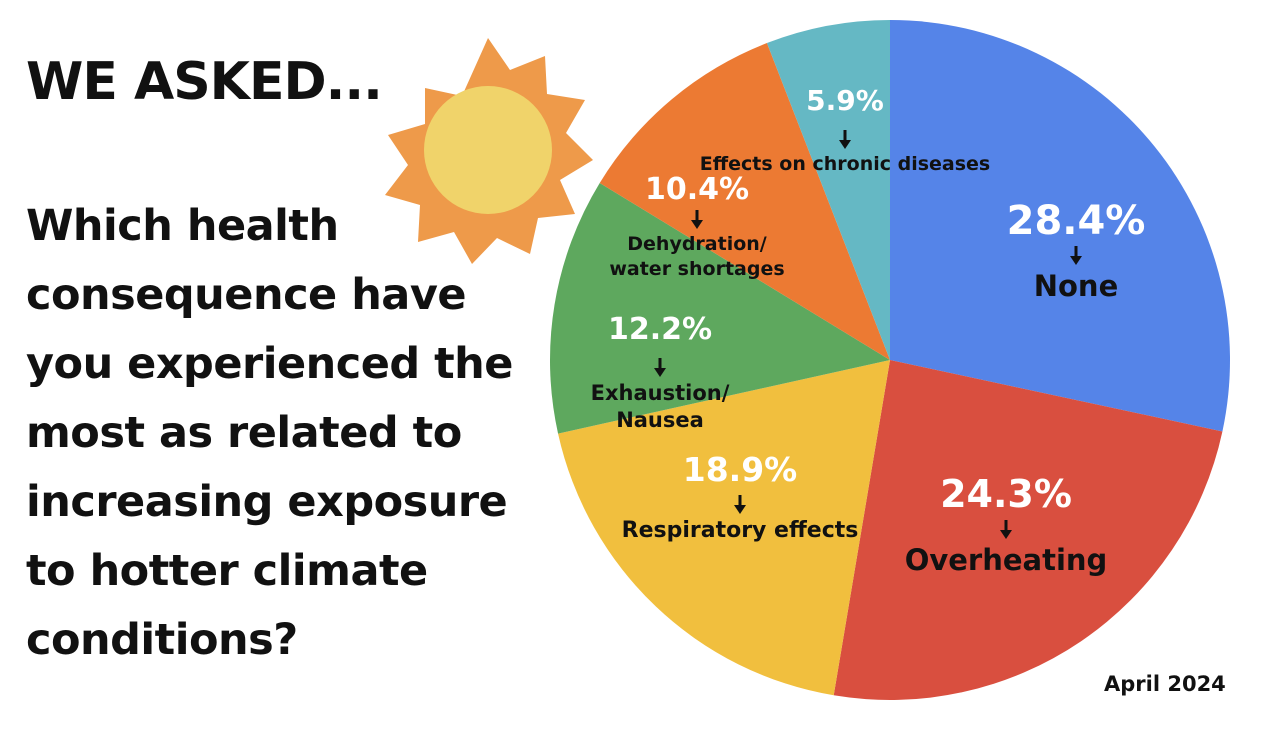  I want to click on value-label: 10.4%, so click(697, 189).